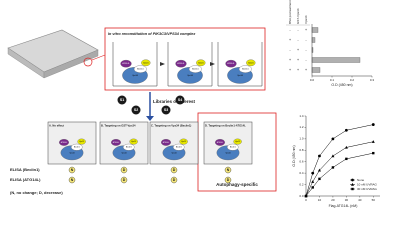 Image resolution: width=398 pixels, height=240 pixels. Describe the element at coordinates (367, 184) in the screenshot. I see `legend-label: 10 nM UVRAG` at that location.